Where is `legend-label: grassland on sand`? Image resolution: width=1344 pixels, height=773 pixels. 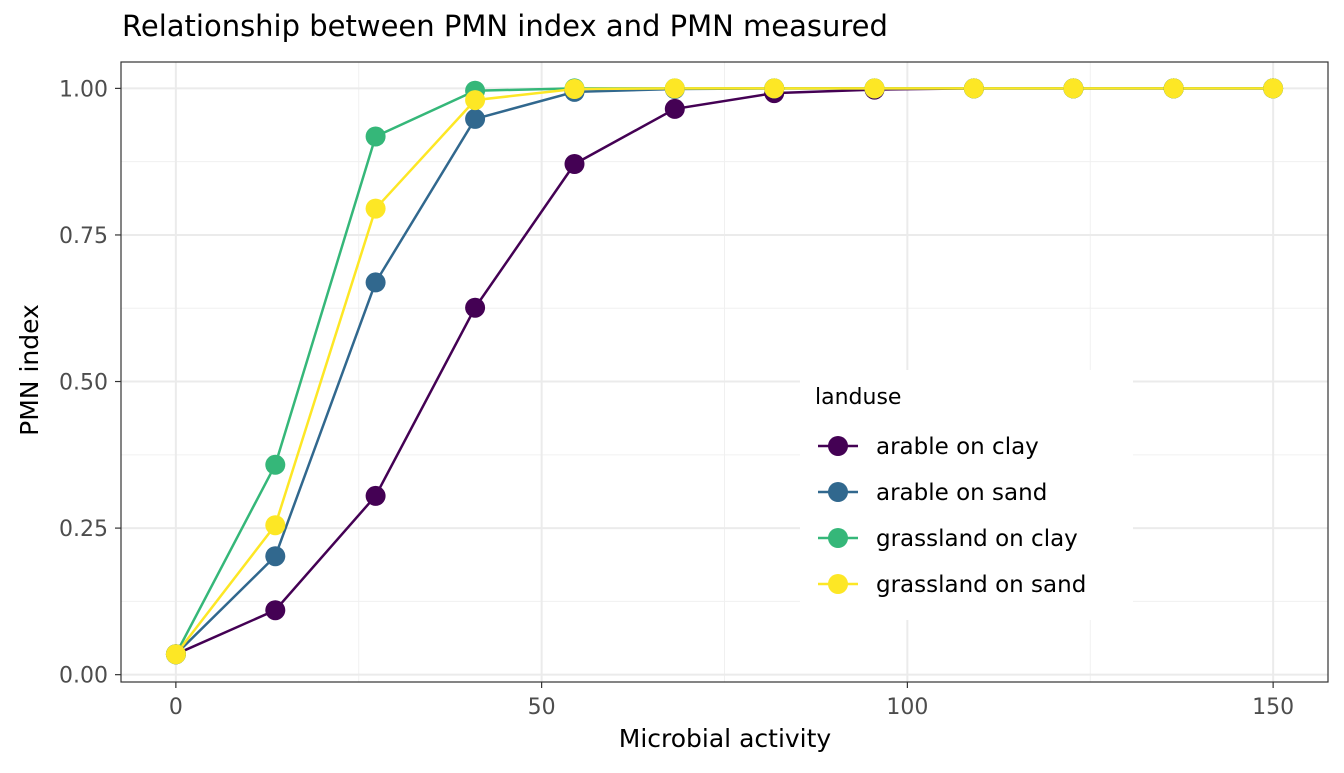 legend-label: grassland on sand is located at coordinates (981, 585).